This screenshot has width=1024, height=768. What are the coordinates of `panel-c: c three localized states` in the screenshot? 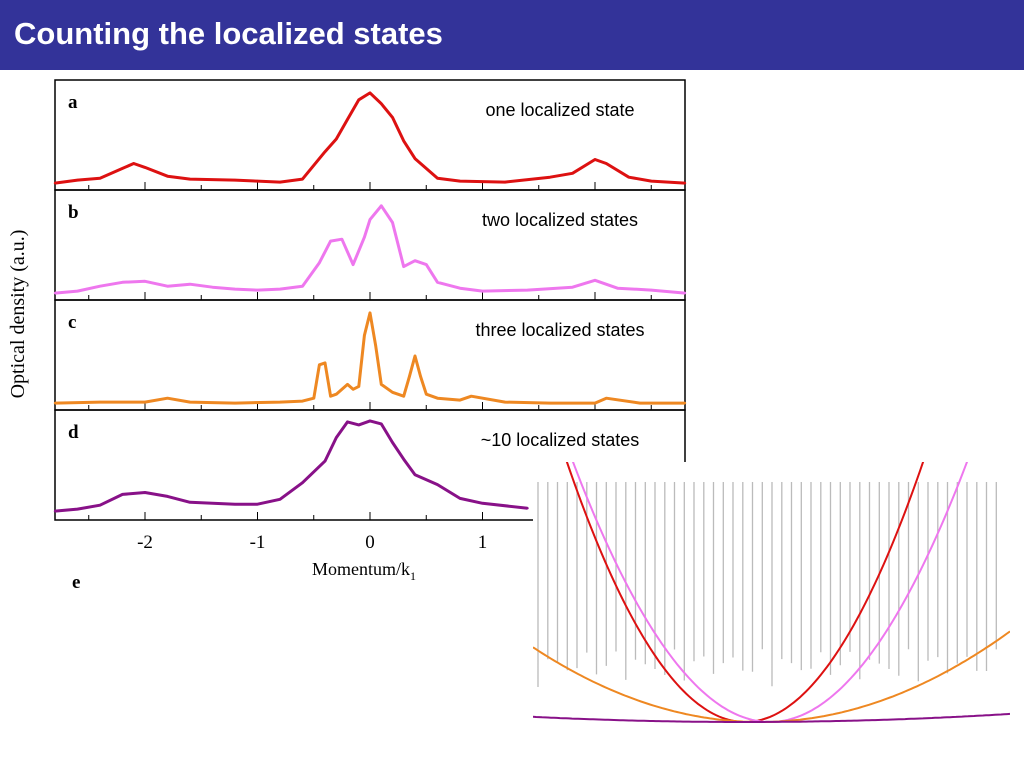 It's located at (370, 355).